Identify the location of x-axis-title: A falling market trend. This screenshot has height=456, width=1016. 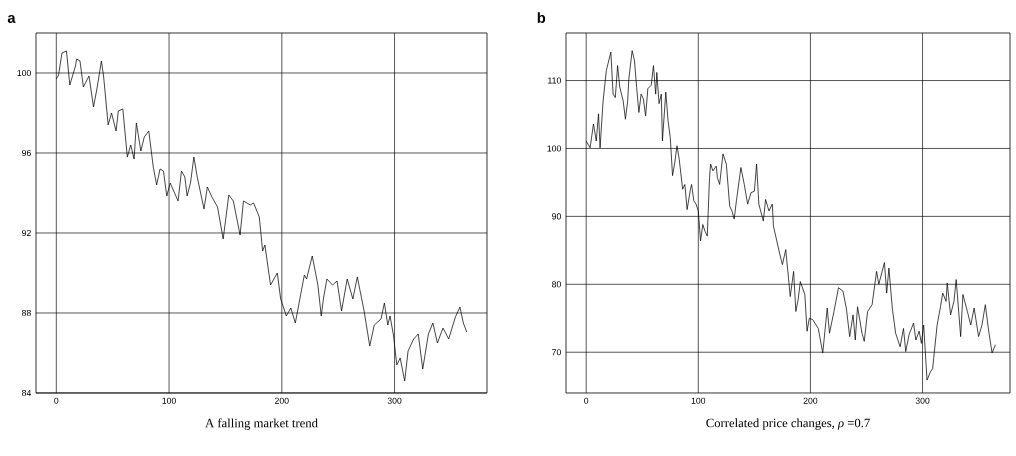
(261, 424).